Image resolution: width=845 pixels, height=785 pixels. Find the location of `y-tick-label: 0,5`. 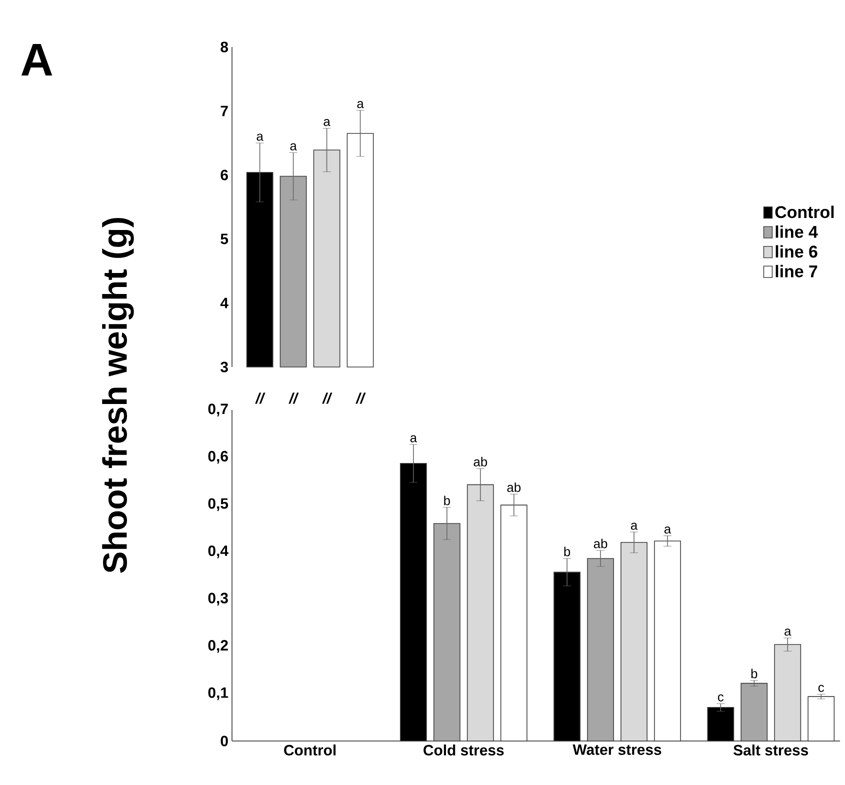

y-tick-label: 0,5 is located at coordinates (218, 504).